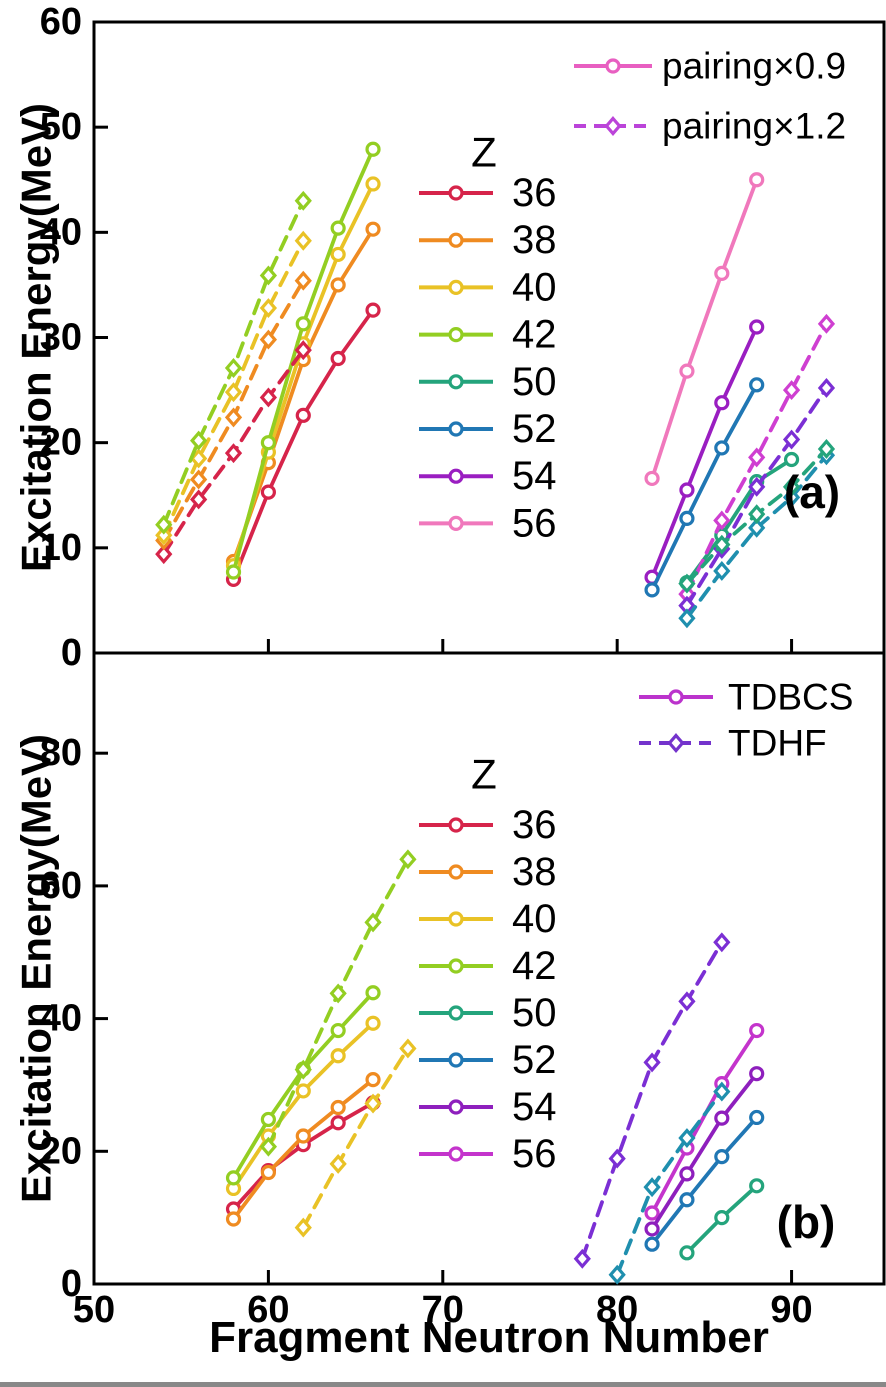  I want to click on z-legend-label: 54, so click(534, 1107).